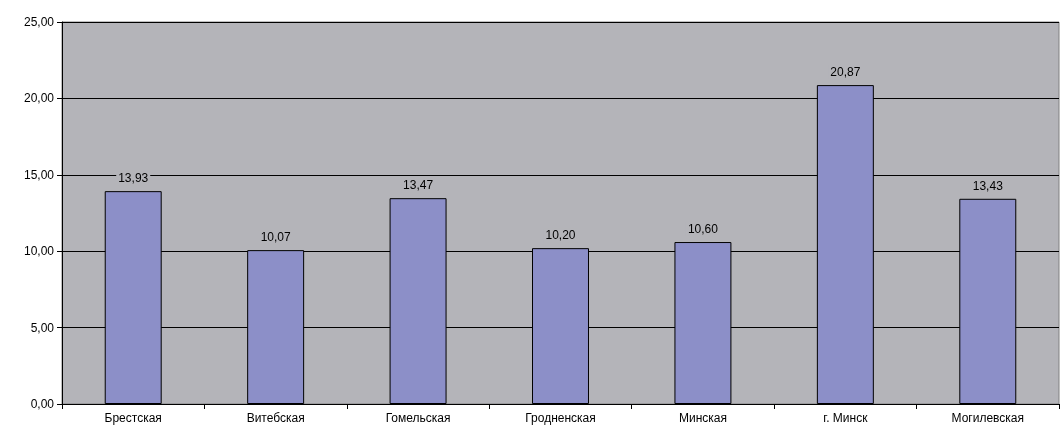 This screenshot has height=432, width=1061. What do you see at coordinates (988, 185) in the screenshot?
I see `data-label: 13,43` at bounding box center [988, 185].